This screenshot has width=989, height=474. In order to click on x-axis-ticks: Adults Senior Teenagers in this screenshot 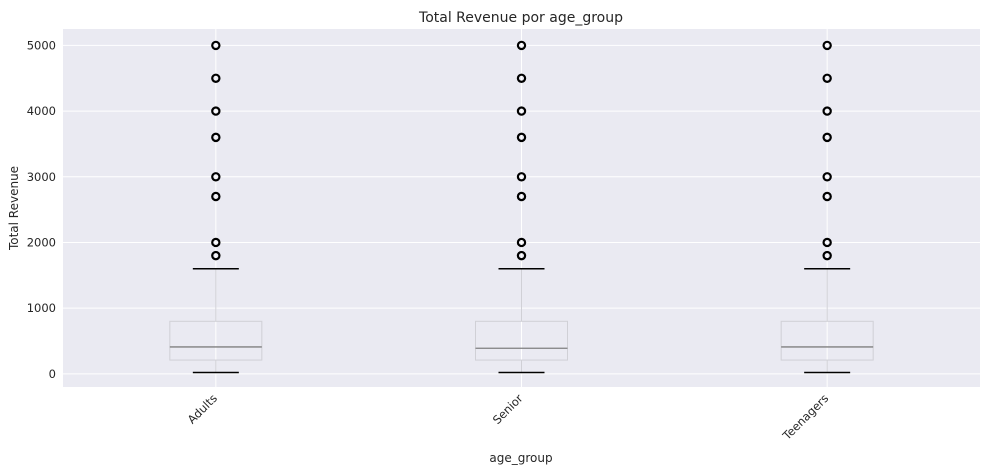, I will do `click(508, 417)`.